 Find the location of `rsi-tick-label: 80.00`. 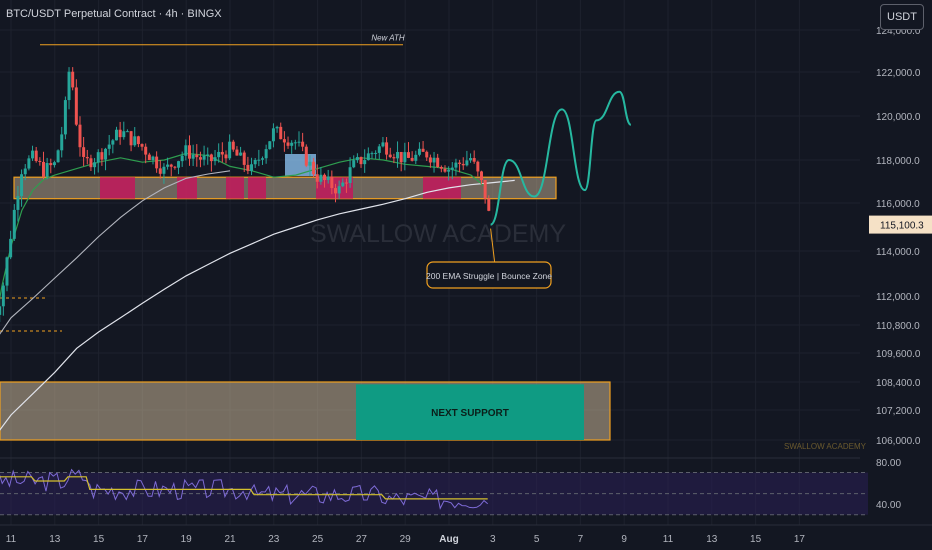

rsi-tick-label: 80.00 is located at coordinates (888, 463).